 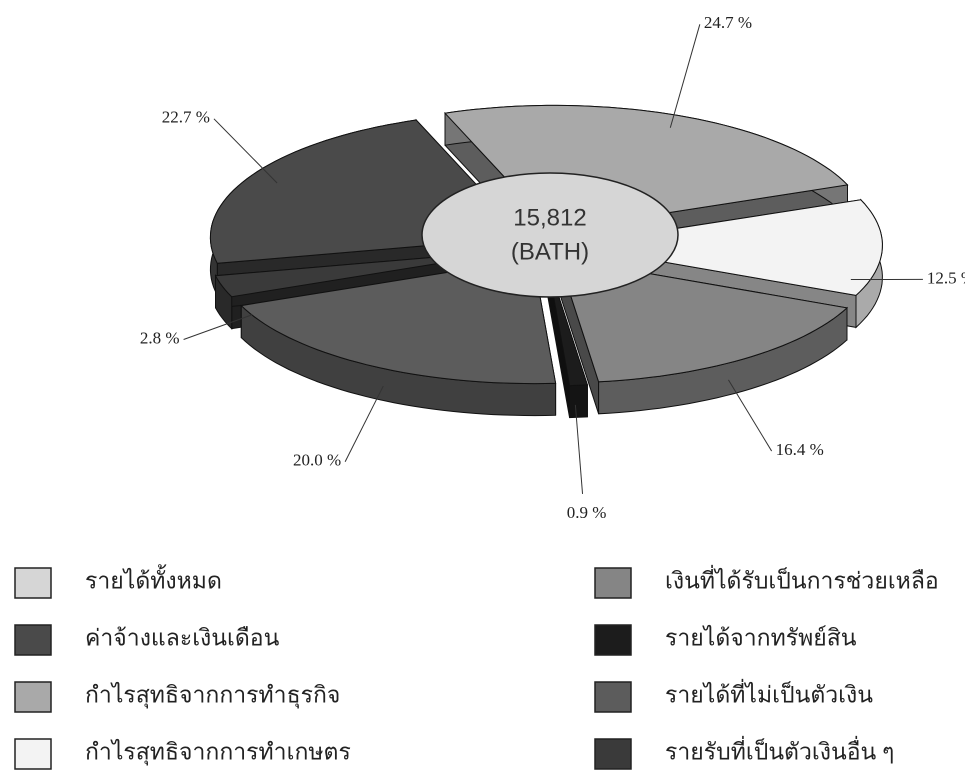 I want to click on center-label: (BATH), so click(x=550, y=251).